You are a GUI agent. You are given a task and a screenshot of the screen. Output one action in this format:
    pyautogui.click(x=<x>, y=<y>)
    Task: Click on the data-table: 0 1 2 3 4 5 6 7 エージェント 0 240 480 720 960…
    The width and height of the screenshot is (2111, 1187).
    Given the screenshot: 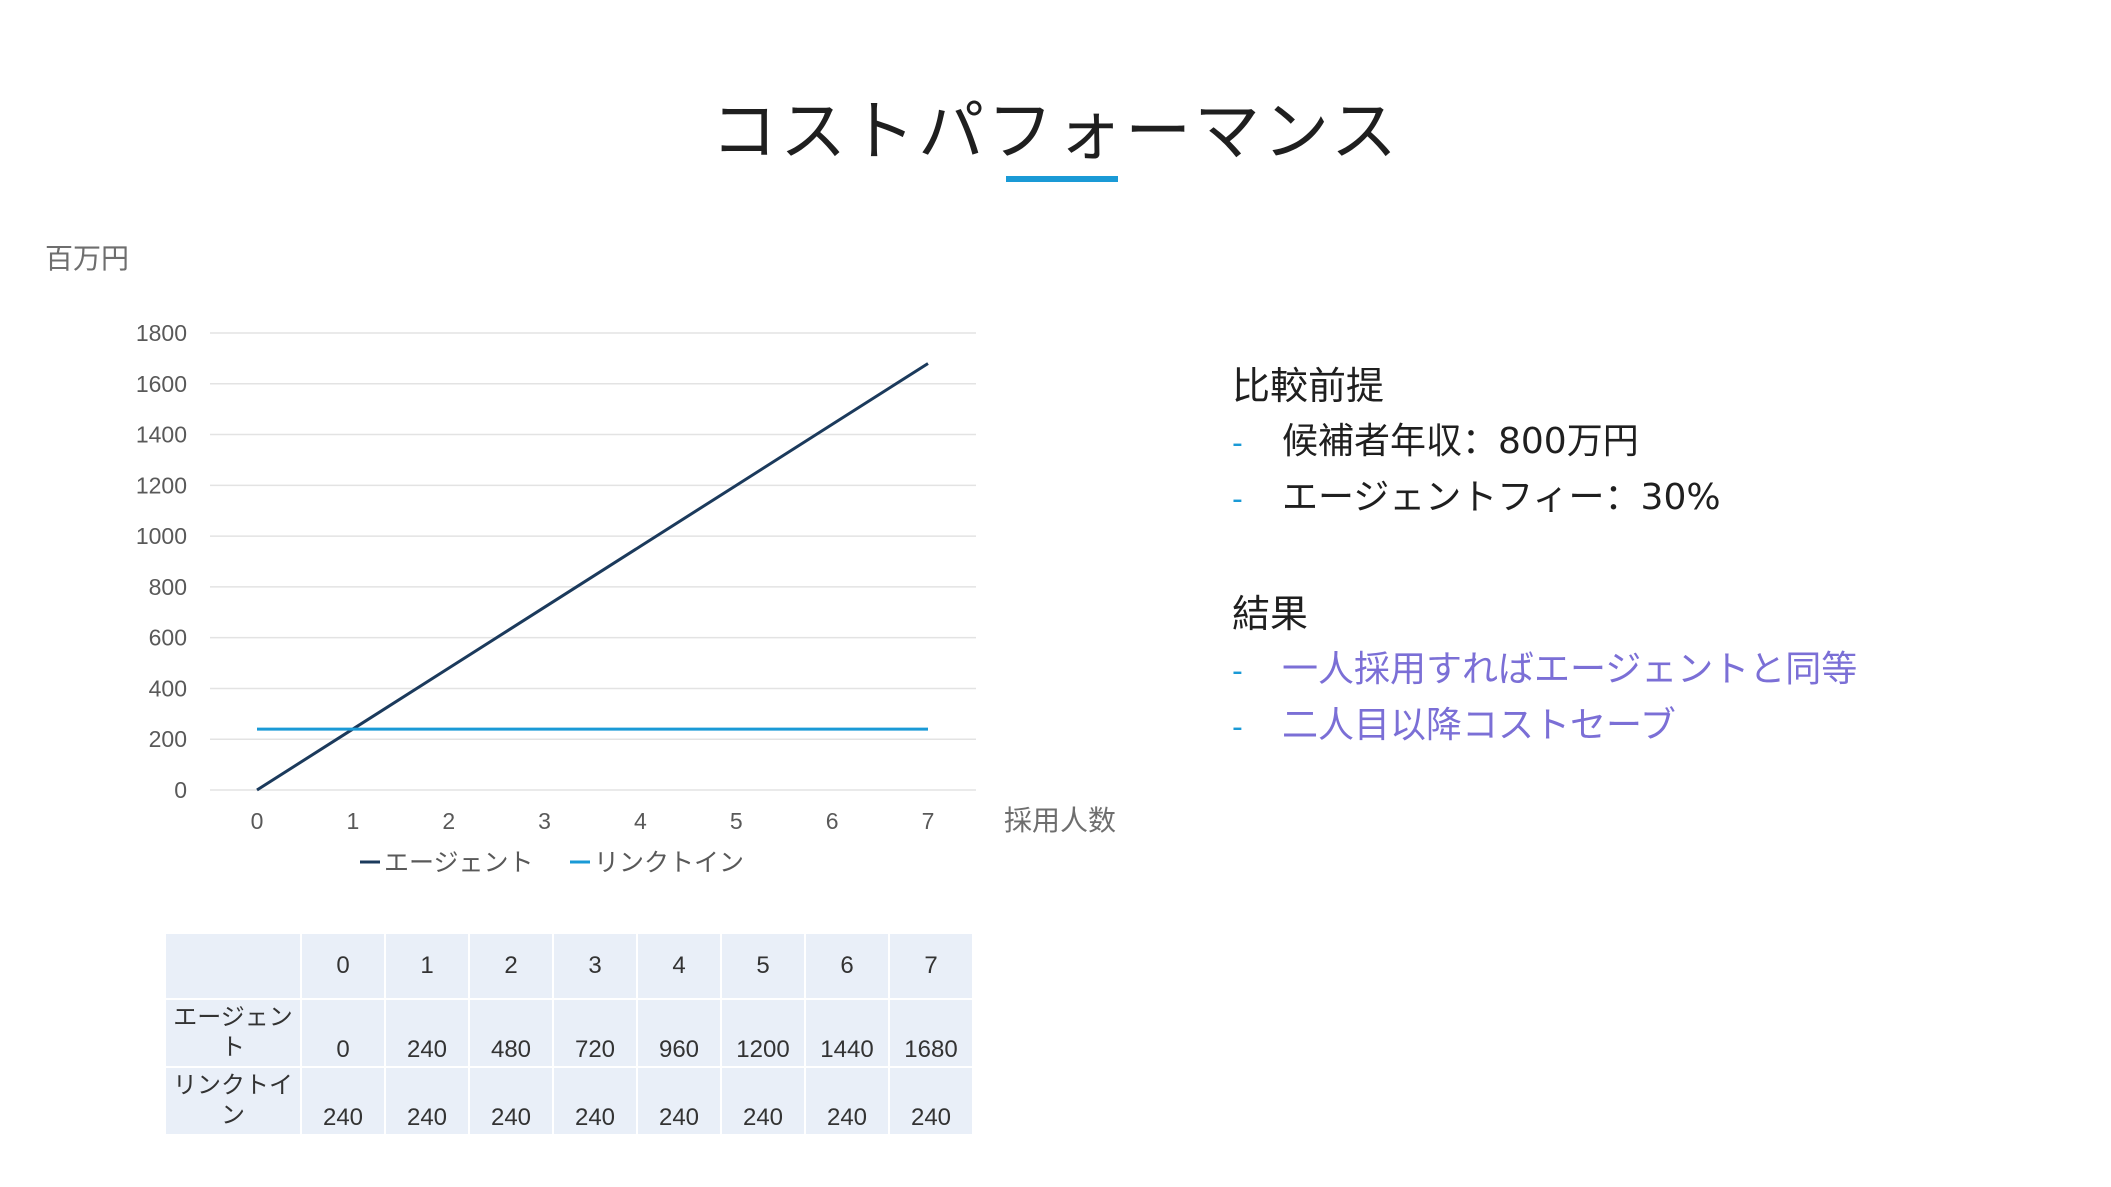 What is the action you would take?
    pyautogui.click(x=569, y=1034)
    